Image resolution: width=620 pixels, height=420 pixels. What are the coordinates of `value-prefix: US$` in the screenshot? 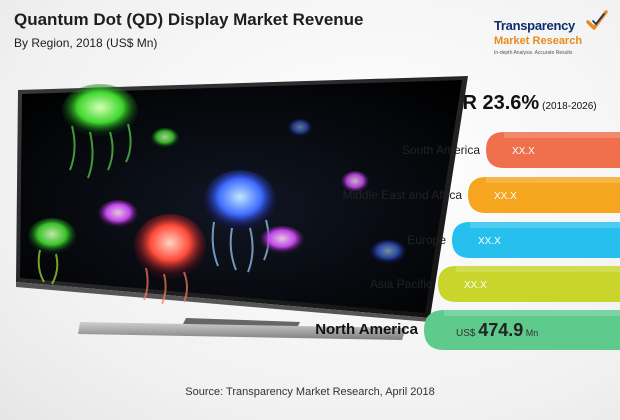 It's located at (467, 333).